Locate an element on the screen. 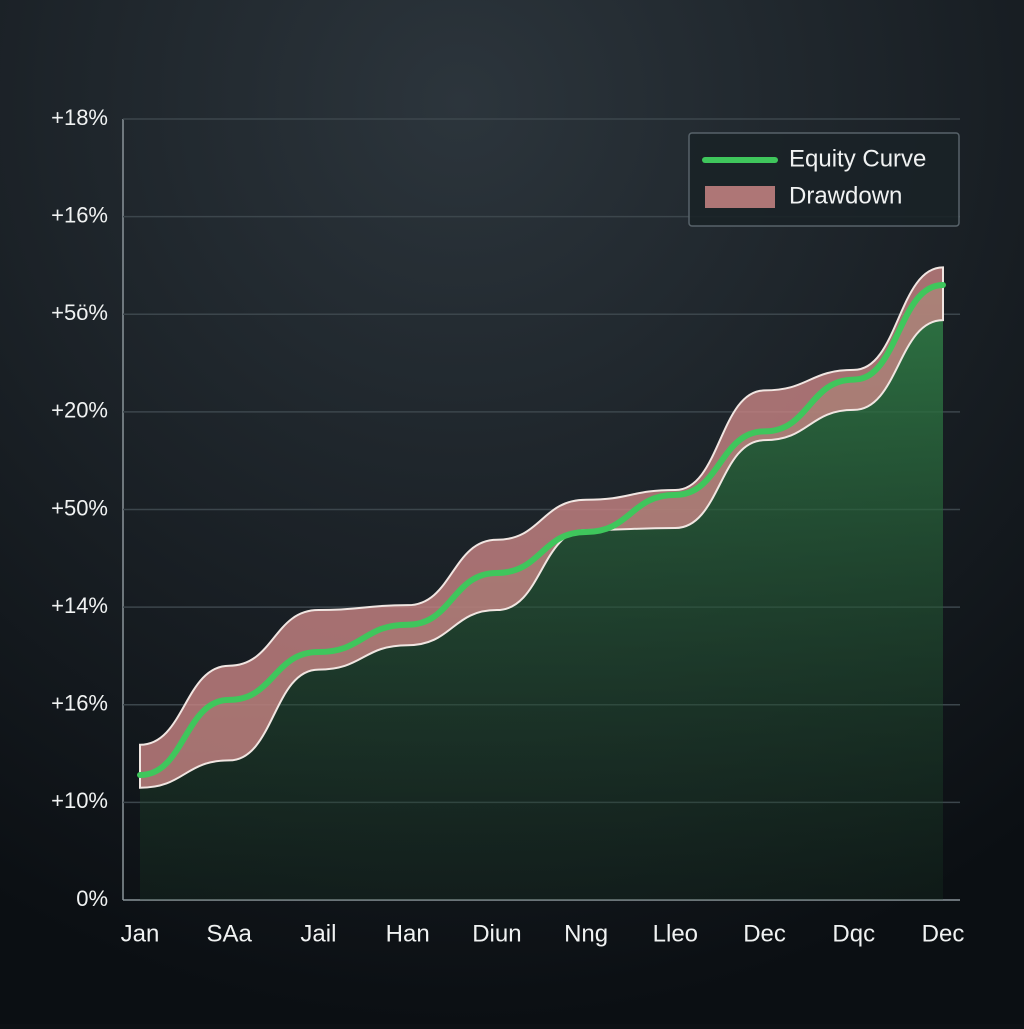 Image resolution: width=1024 pixels, height=1029 pixels. legend-label: Drawdown is located at coordinates (845, 195).